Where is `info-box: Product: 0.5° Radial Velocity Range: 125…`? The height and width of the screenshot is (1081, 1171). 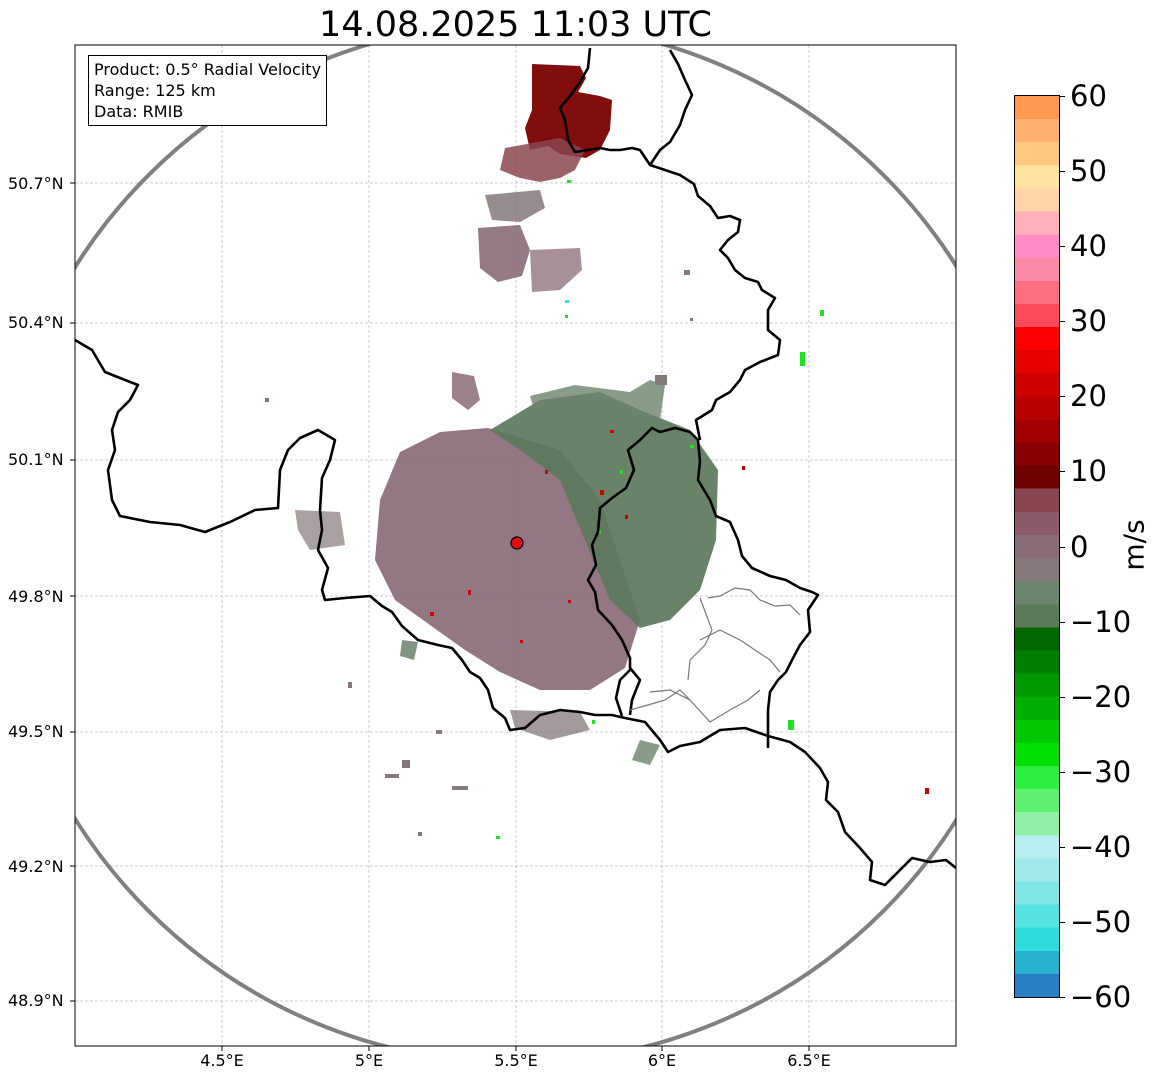
info-box: Product: 0.5° Radial Velocity Range: 125… is located at coordinates (208, 90).